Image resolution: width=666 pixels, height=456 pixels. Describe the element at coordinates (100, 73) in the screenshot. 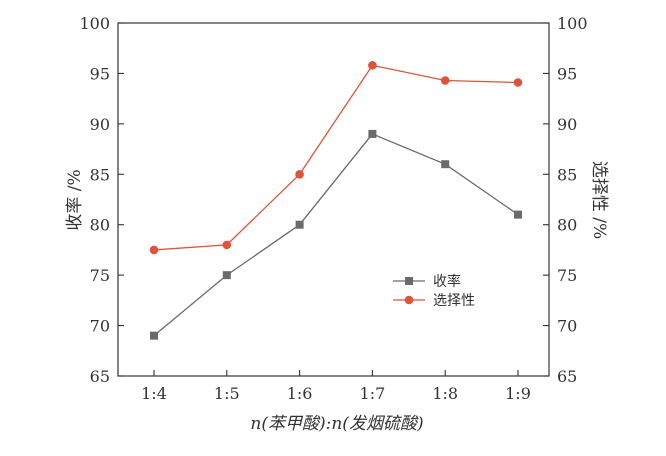

I see `y-left-tick-label: 95` at that location.